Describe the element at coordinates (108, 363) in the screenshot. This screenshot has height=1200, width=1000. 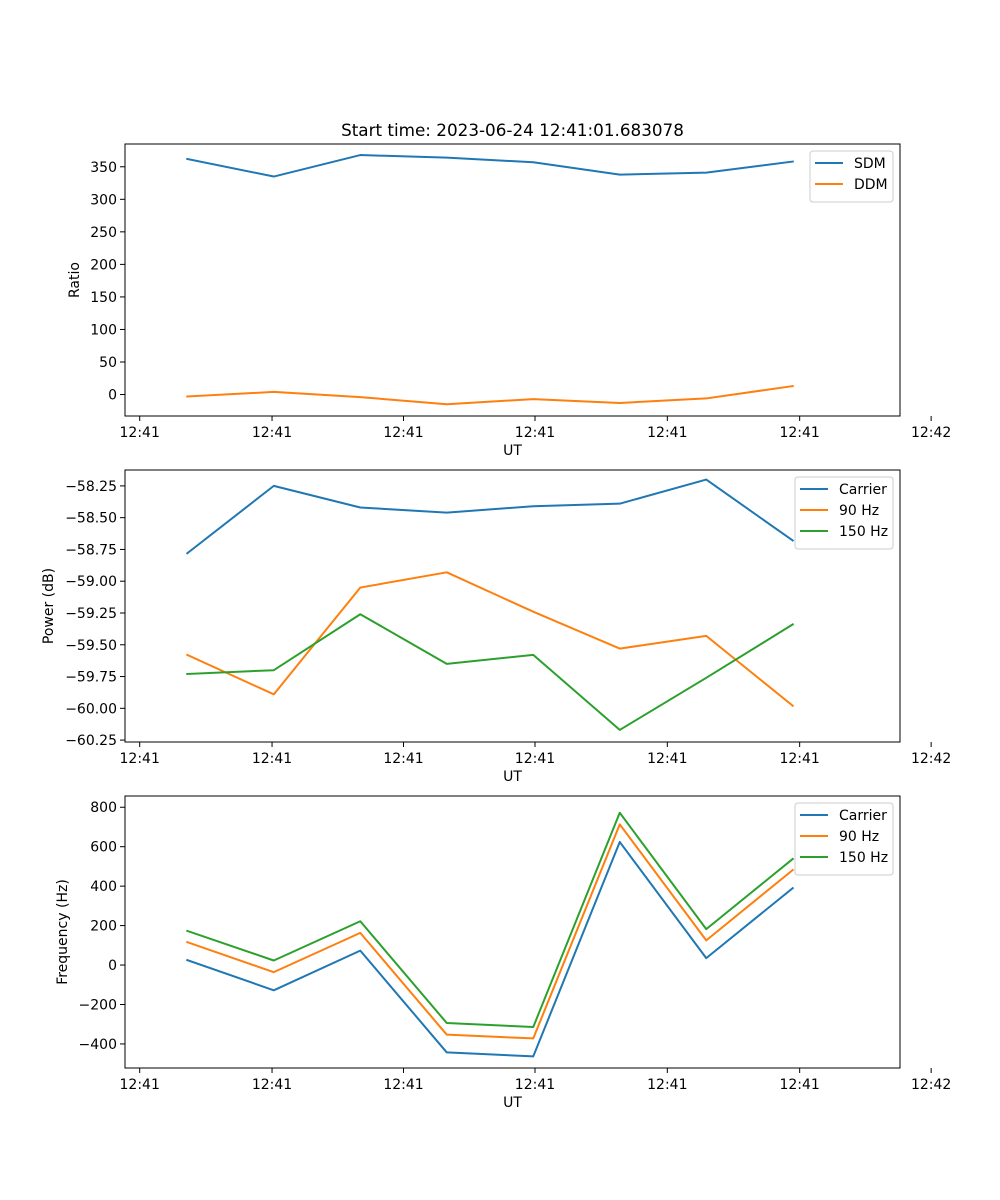
I see `y-tick-label: 50` at that location.